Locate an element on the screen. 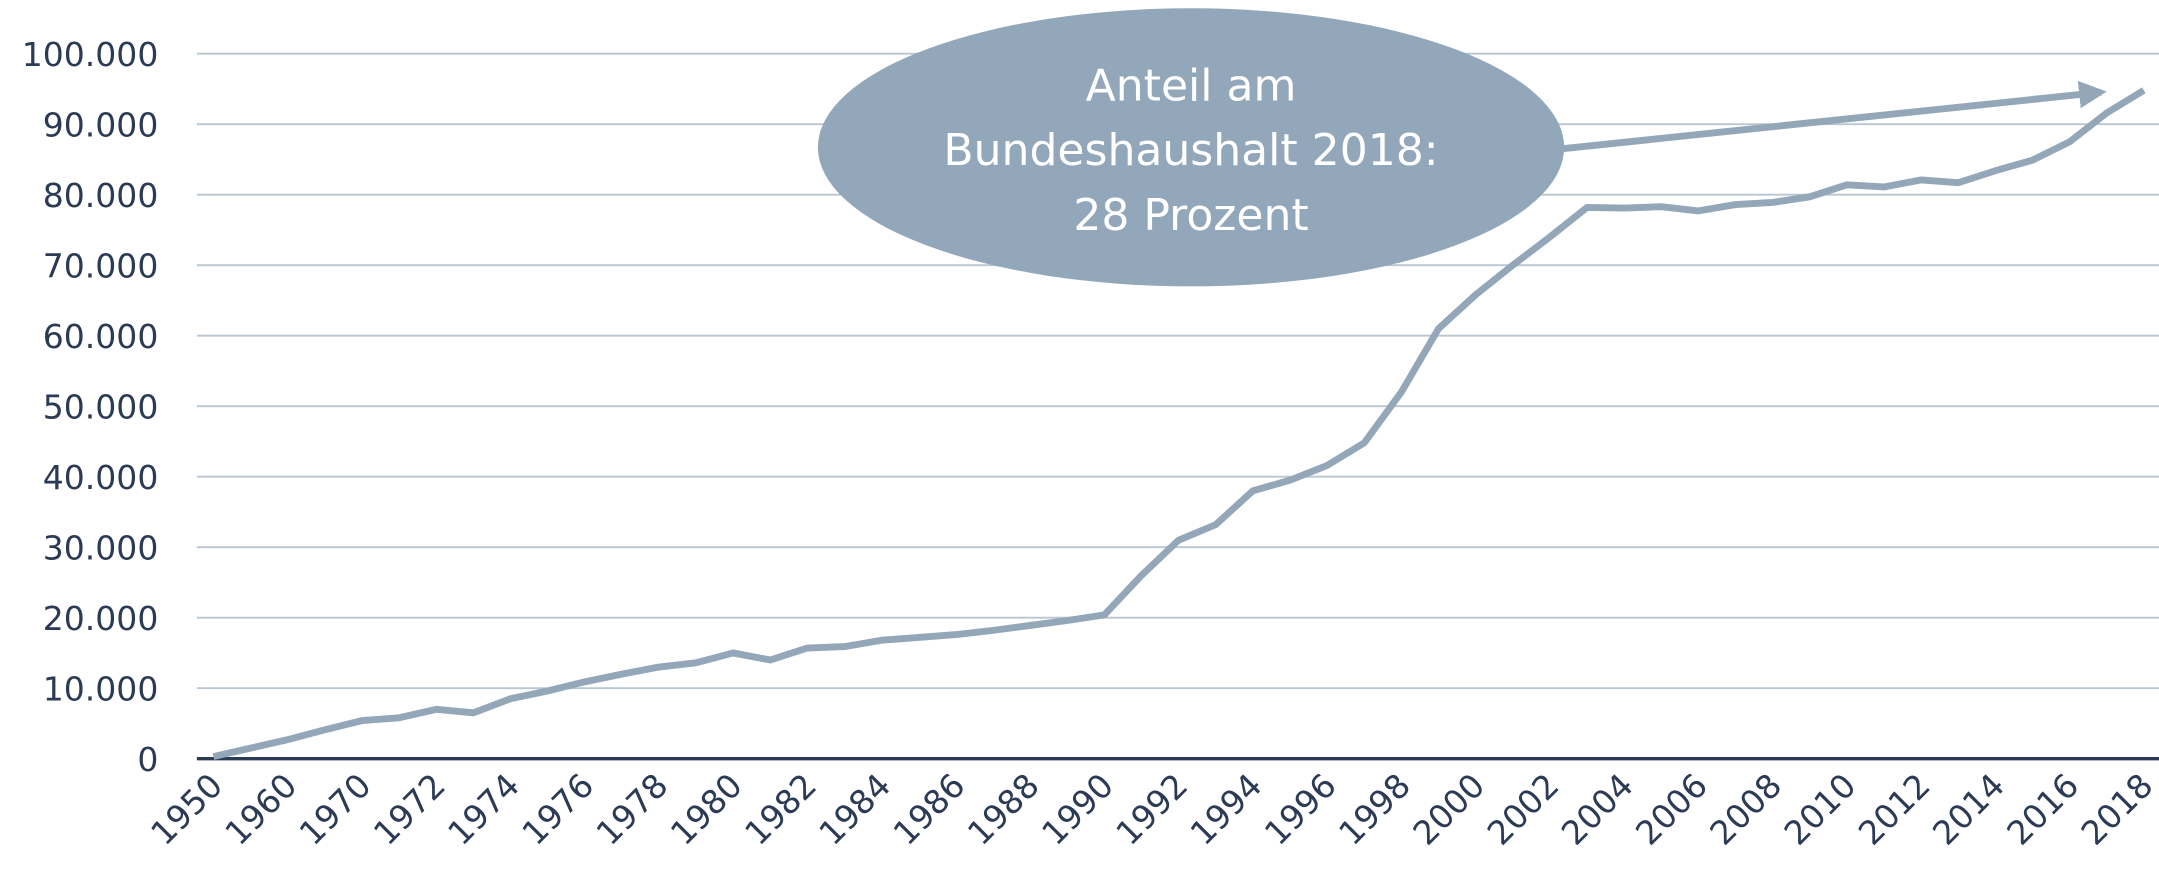 Image resolution: width=2159 pixels, height=876 pixels. annotation-text: Anteil am is located at coordinates (1191, 86).